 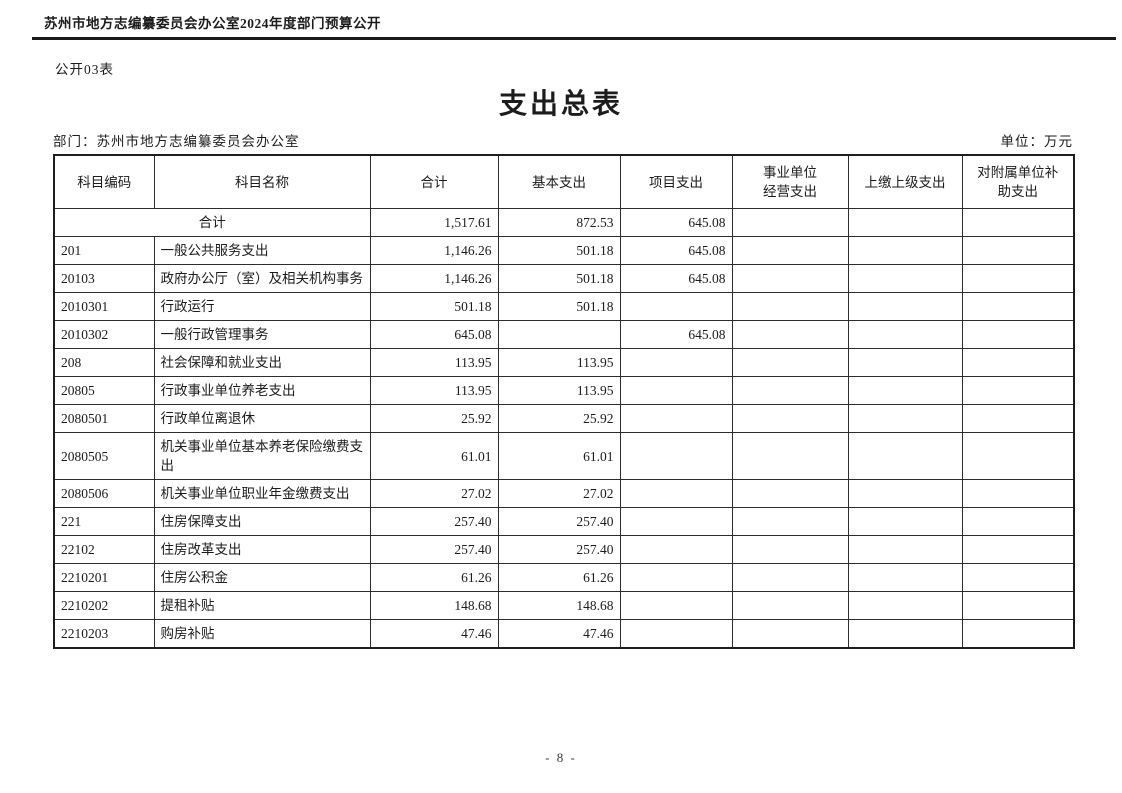 I want to click on cell-total: 27.02, so click(x=434, y=493).